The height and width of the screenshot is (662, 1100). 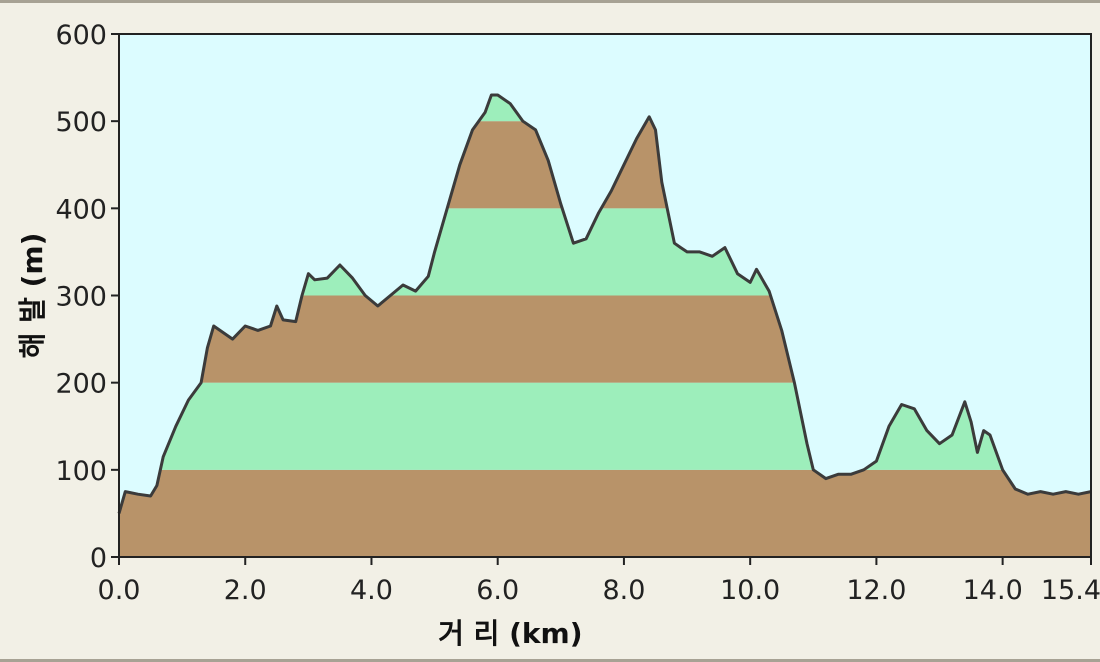 I want to click on x-tick-label: 14.0, so click(x=993, y=590).